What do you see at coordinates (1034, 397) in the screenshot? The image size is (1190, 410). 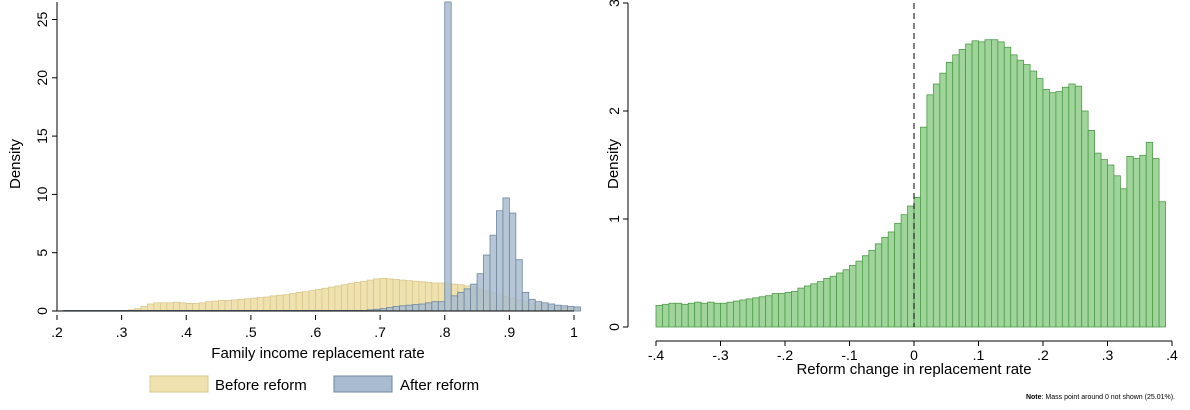 I see `note-bold: Note` at bounding box center [1034, 397].